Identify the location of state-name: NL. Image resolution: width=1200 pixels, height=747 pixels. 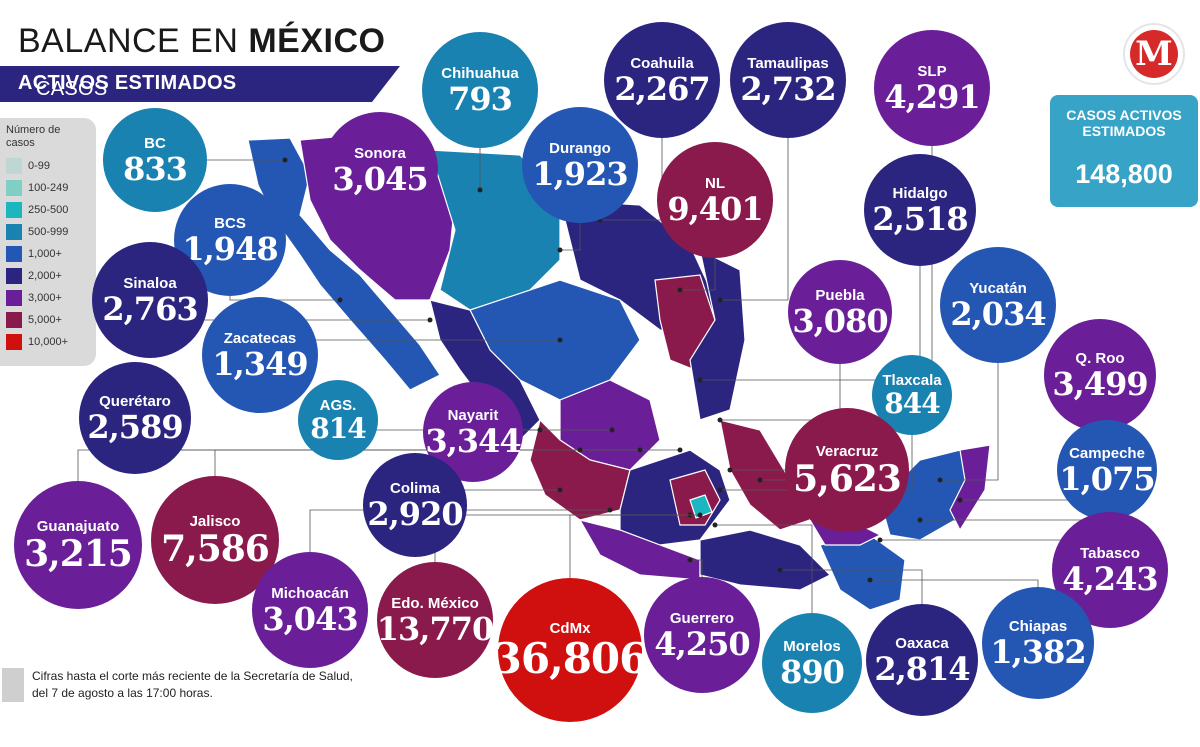
(715, 183).